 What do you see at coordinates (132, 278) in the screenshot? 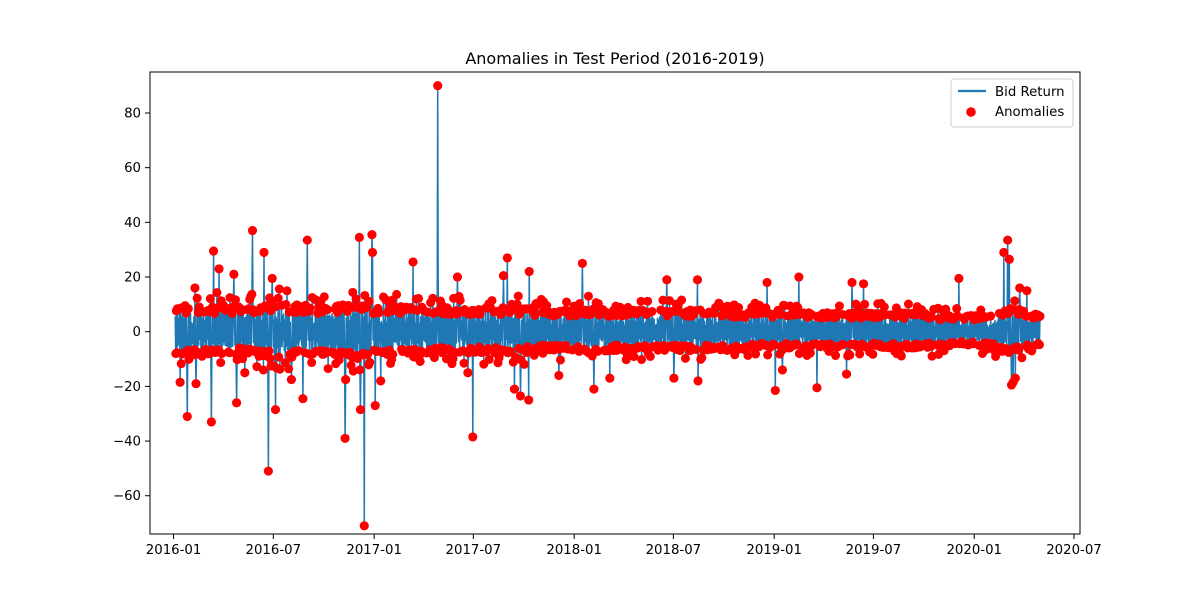
I see `y-tick-label: 20` at bounding box center [132, 278].